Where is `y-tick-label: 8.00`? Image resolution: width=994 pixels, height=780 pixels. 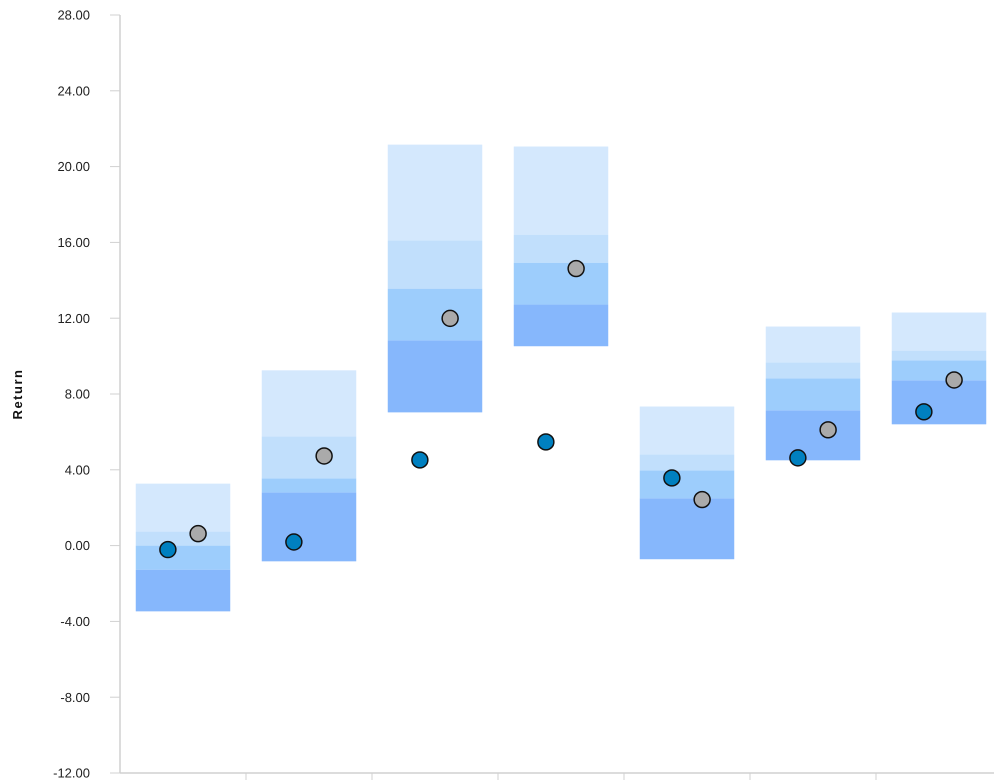
y-tick-label: 8.00 is located at coordinates (77, 394).